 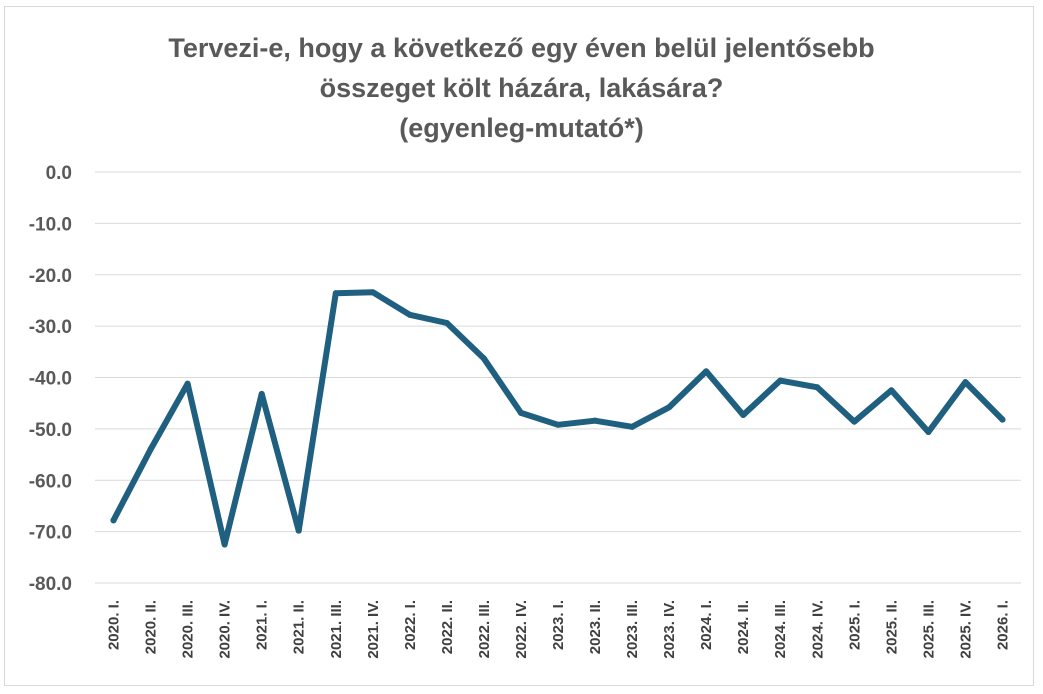 I want to click on x-tick-label: 2022. III., so click(x=484, y=629).